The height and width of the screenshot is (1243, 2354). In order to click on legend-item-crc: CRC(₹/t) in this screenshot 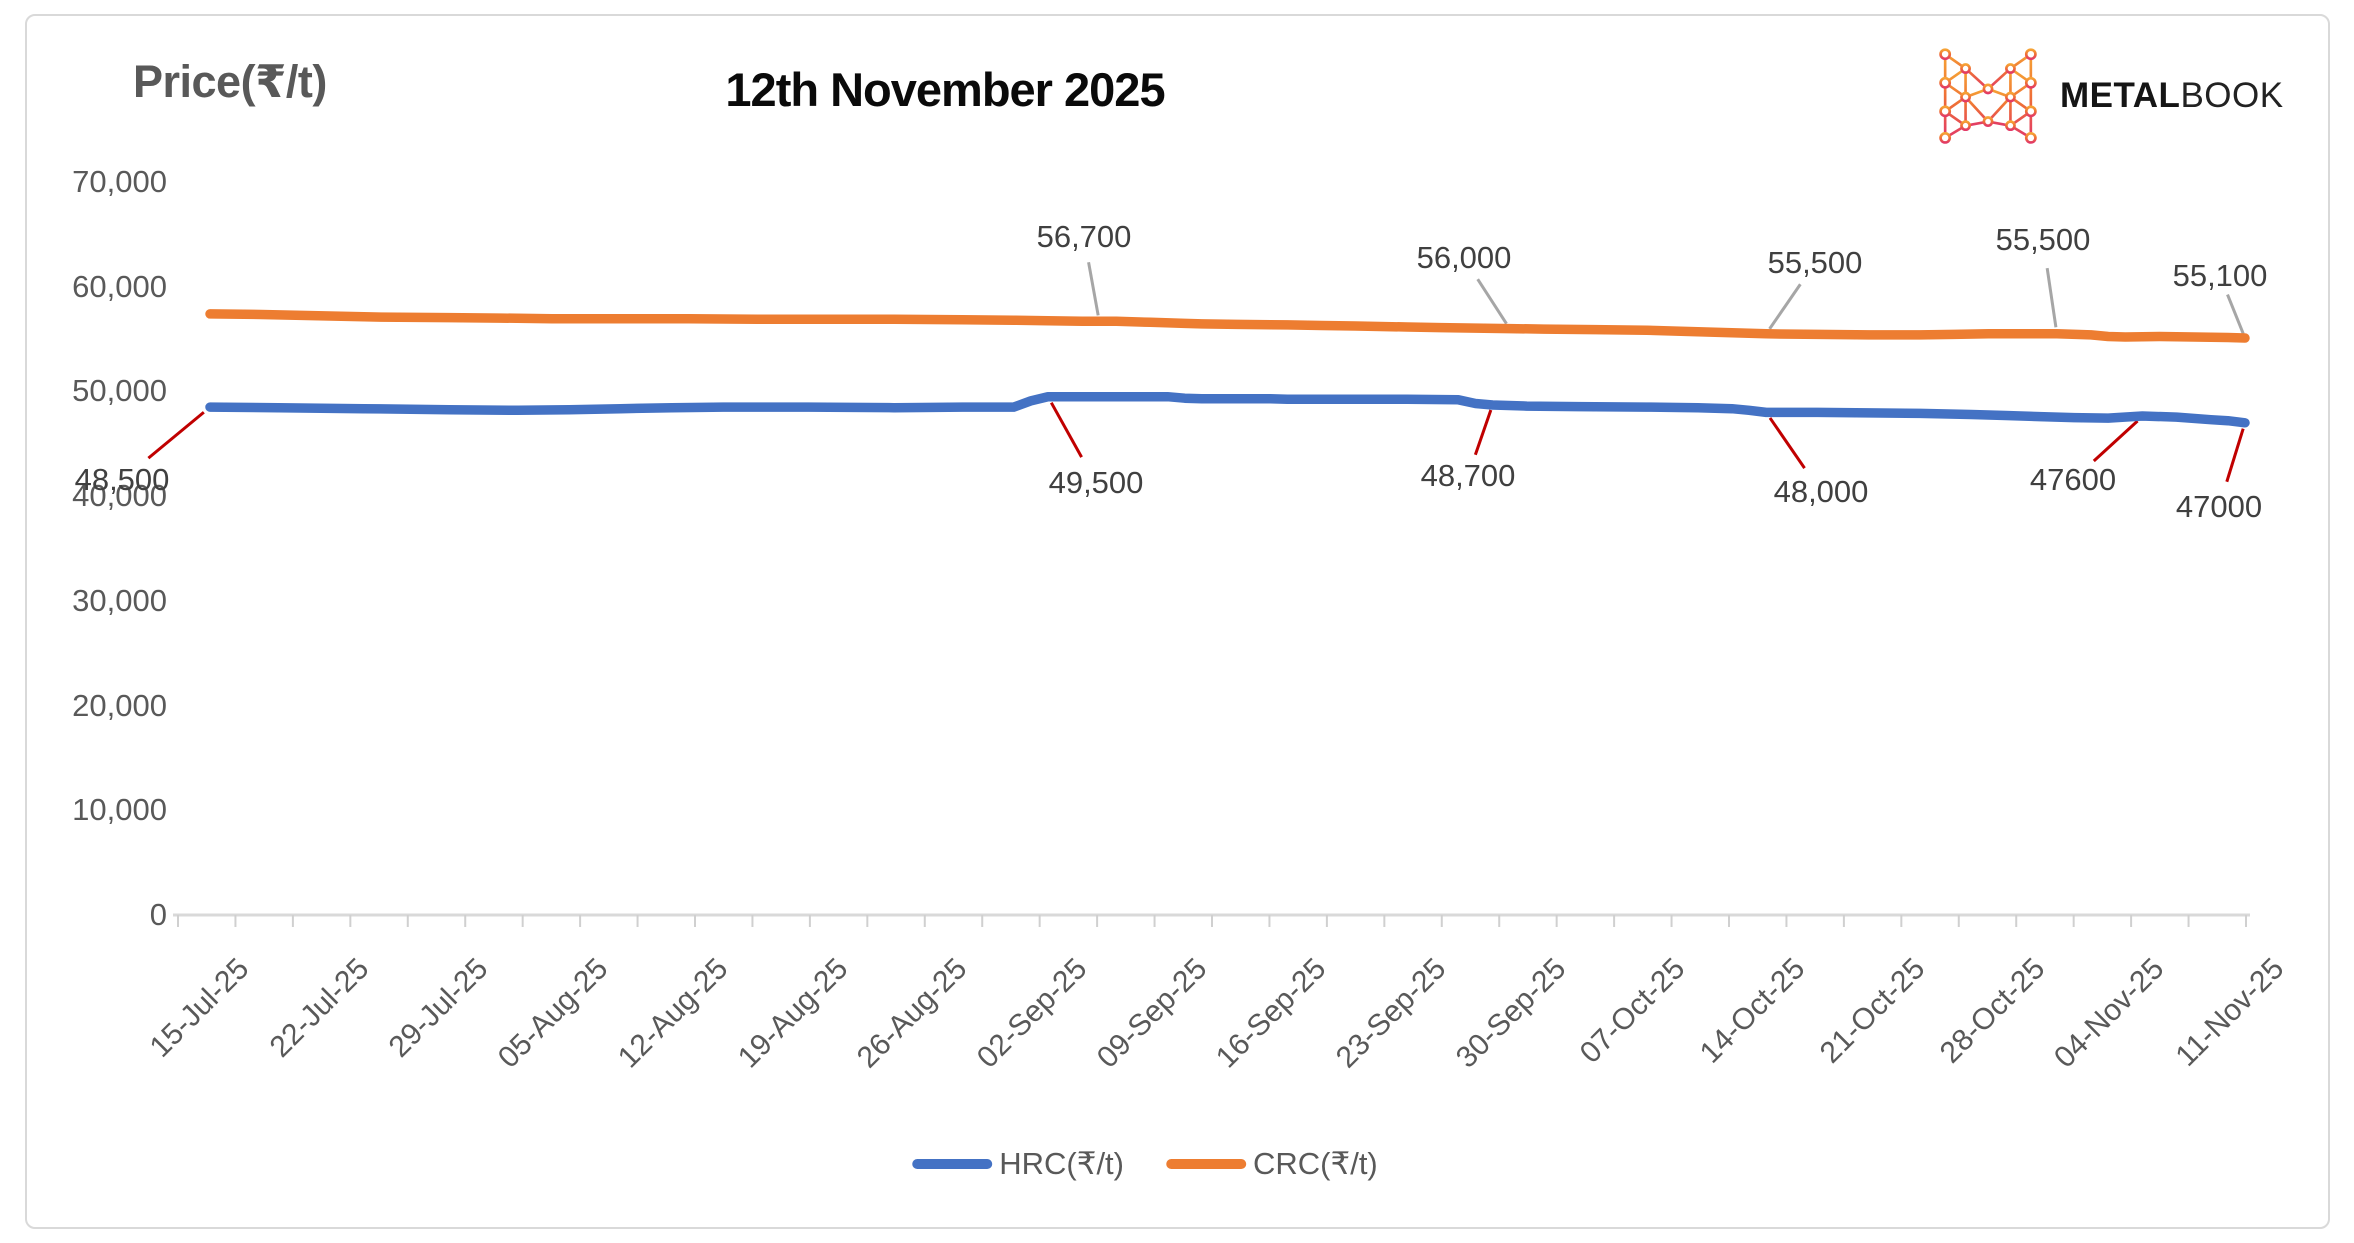, I will do `click(1272, 1164)`.